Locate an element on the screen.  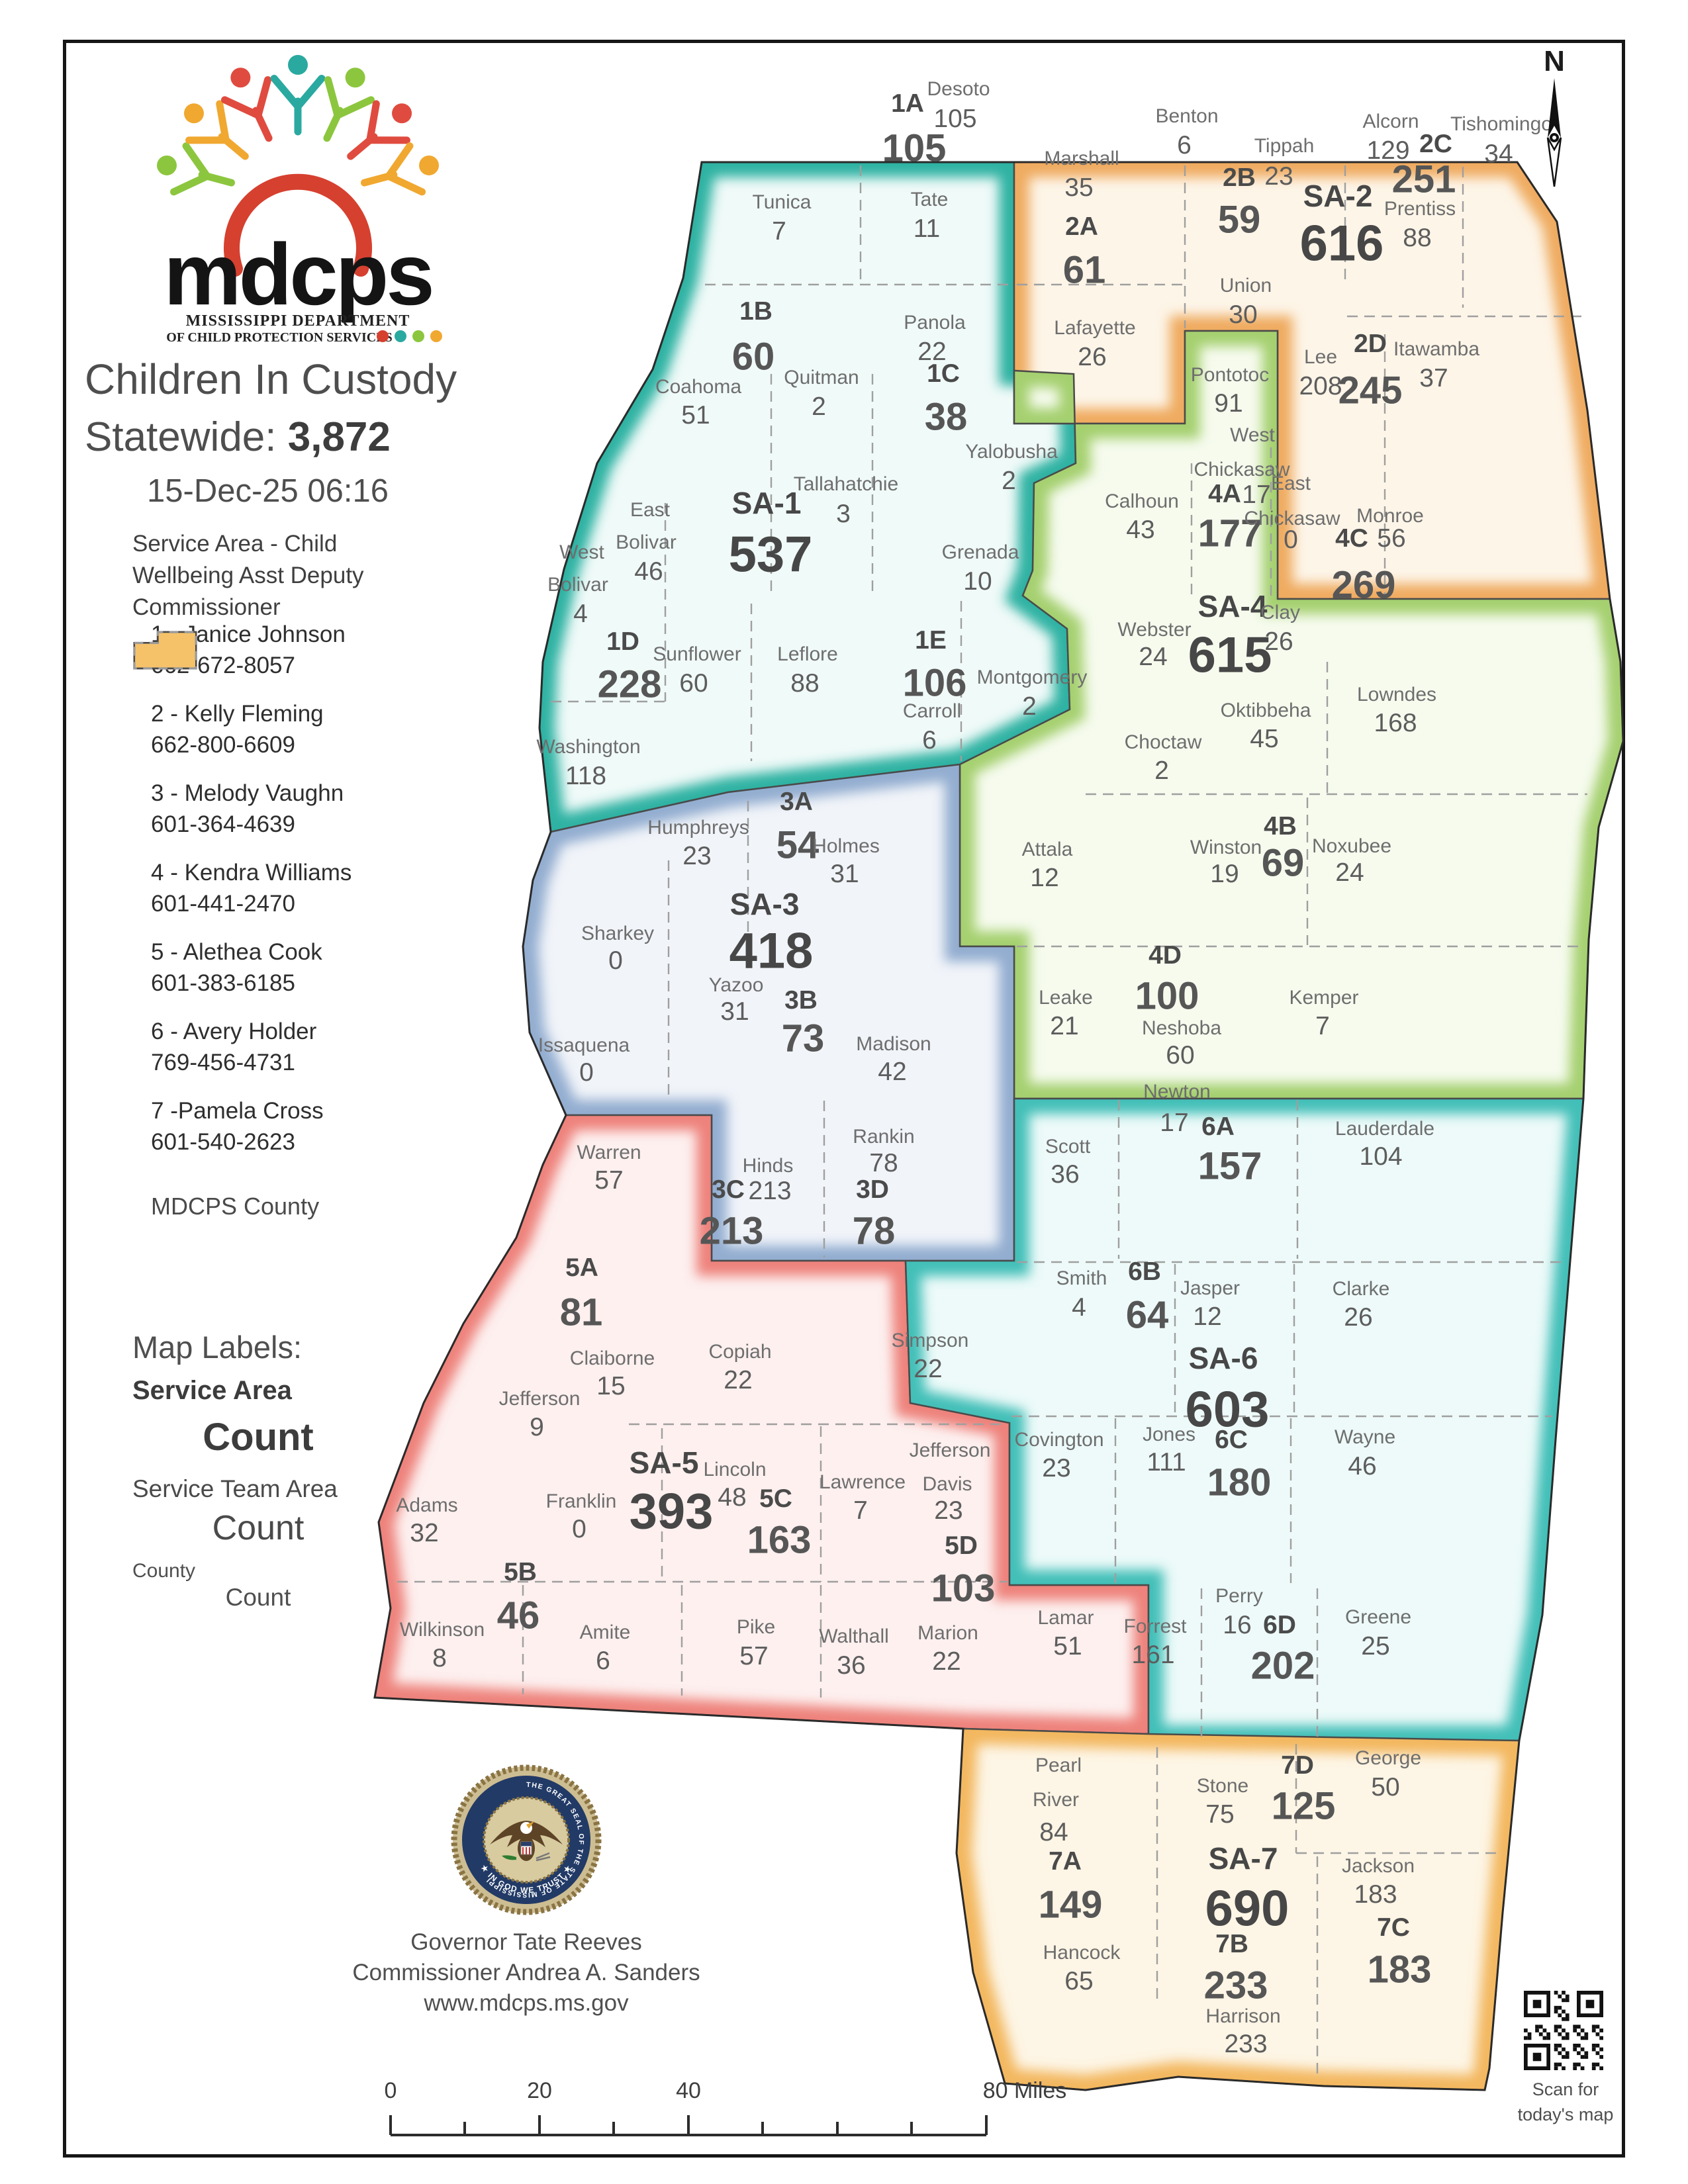
legend-item-label: 5 - Alethea Cook is located at coordinates (236, 952).